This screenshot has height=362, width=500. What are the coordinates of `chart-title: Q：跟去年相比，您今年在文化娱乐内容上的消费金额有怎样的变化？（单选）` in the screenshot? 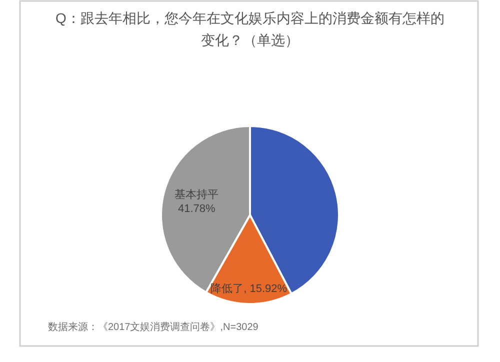 It's located at (250, 29).